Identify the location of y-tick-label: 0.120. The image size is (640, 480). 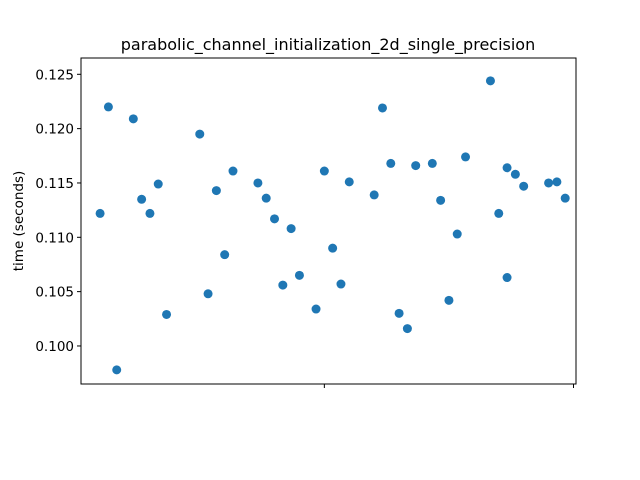
(54, 130).